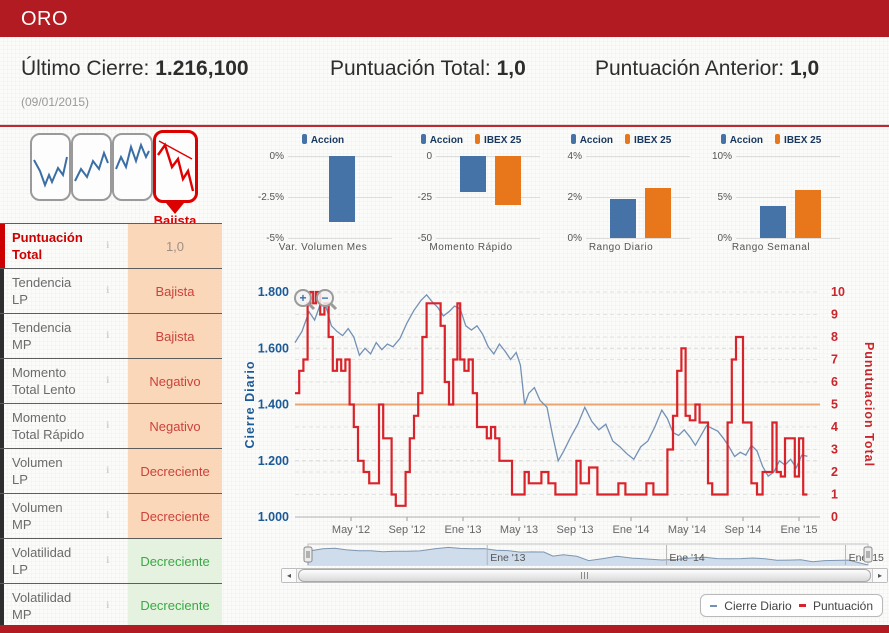 The height and width of the screenshot is (633, 889). I want to click on legend-item-puntuacion: Puntuación, so click(842, 605).